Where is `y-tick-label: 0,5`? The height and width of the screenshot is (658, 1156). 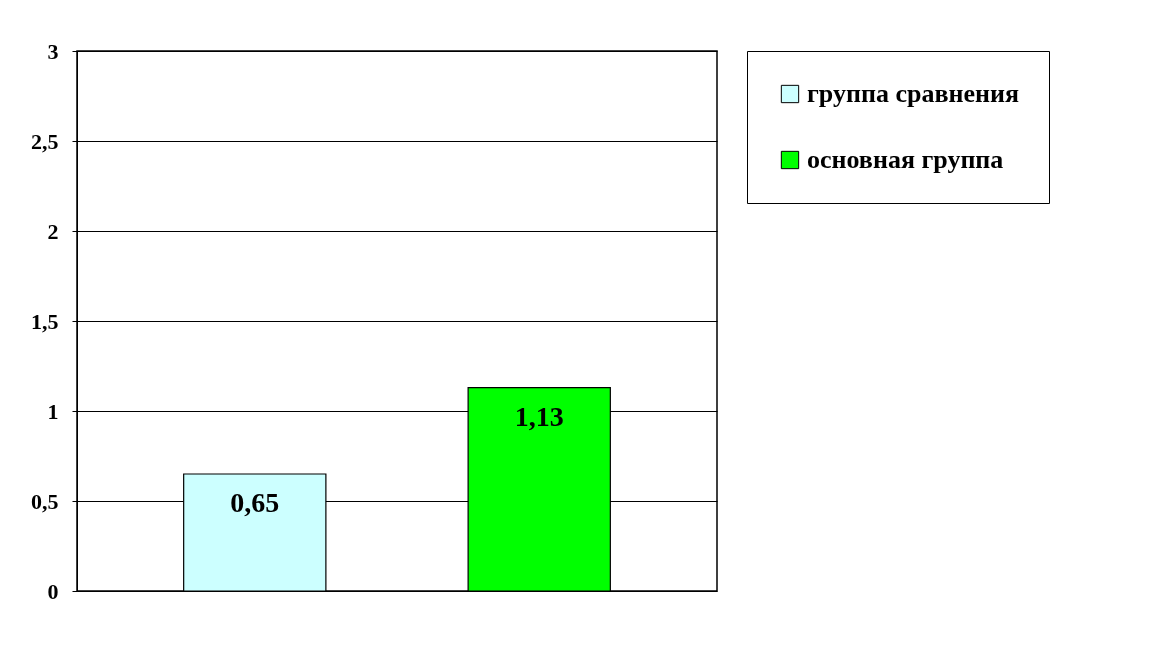 y-tick-label: 0,5 is located at coordinates (45, 501).